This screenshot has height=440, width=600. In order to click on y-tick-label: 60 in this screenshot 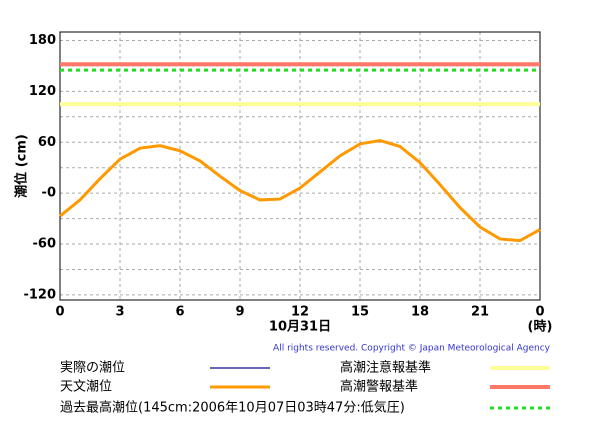, I will do `click(47, 142)`.